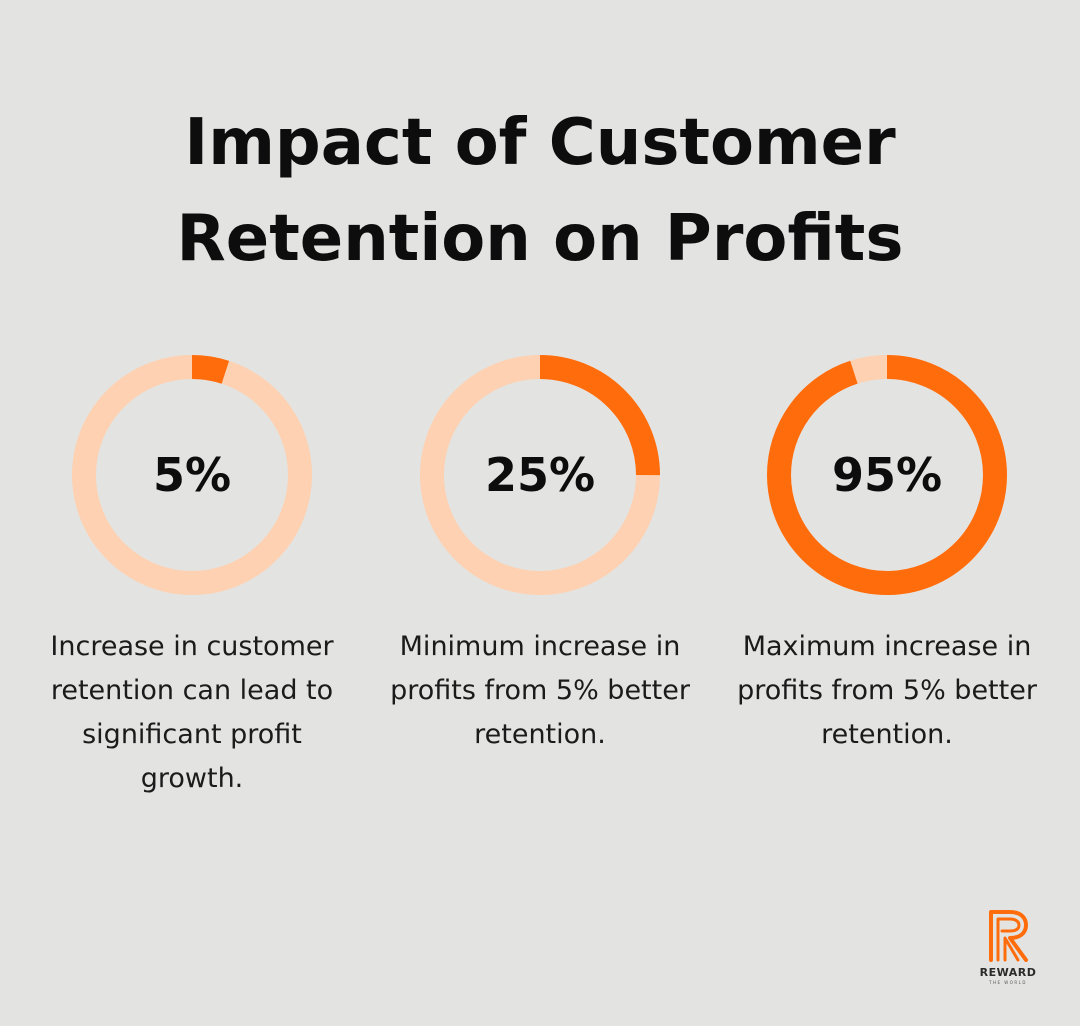 This screenshot has height=1026, width=1080. I want to click on brand-tagline: THE WORLD, so click(1008, 982).